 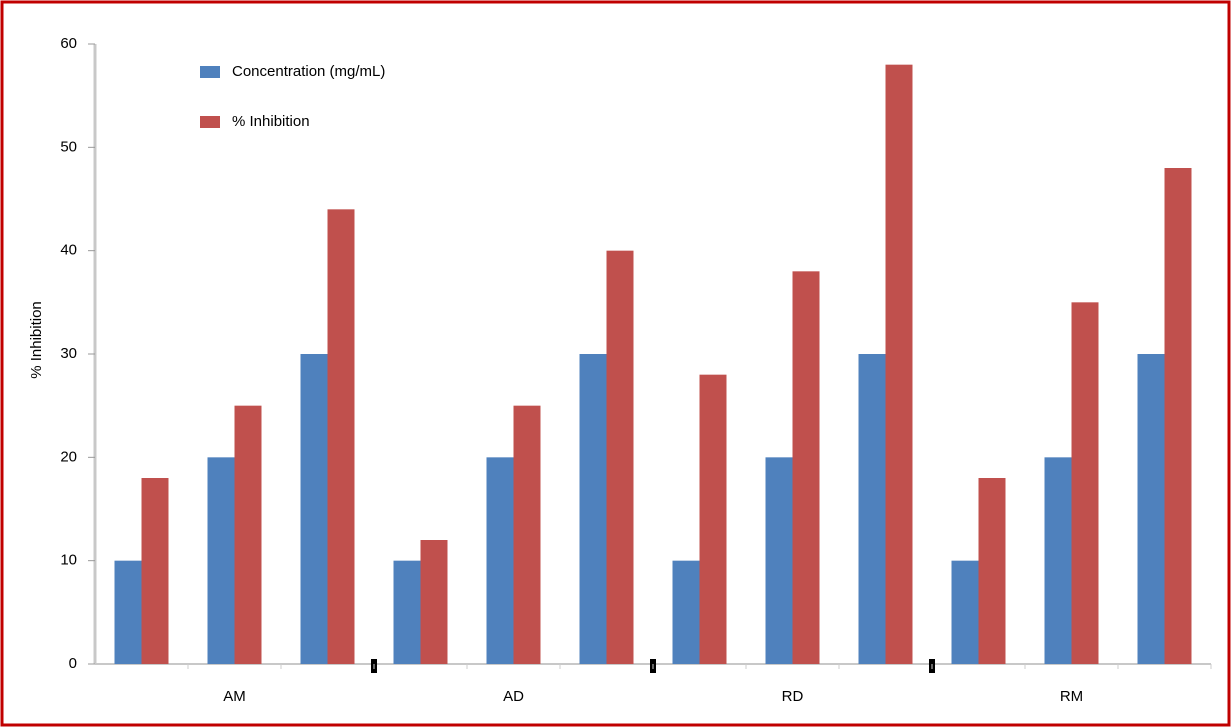 What do you see at coordinates (68, 146) in the screenshot?
I see `y-tick-label: 50` at bounding box center [68, 146].